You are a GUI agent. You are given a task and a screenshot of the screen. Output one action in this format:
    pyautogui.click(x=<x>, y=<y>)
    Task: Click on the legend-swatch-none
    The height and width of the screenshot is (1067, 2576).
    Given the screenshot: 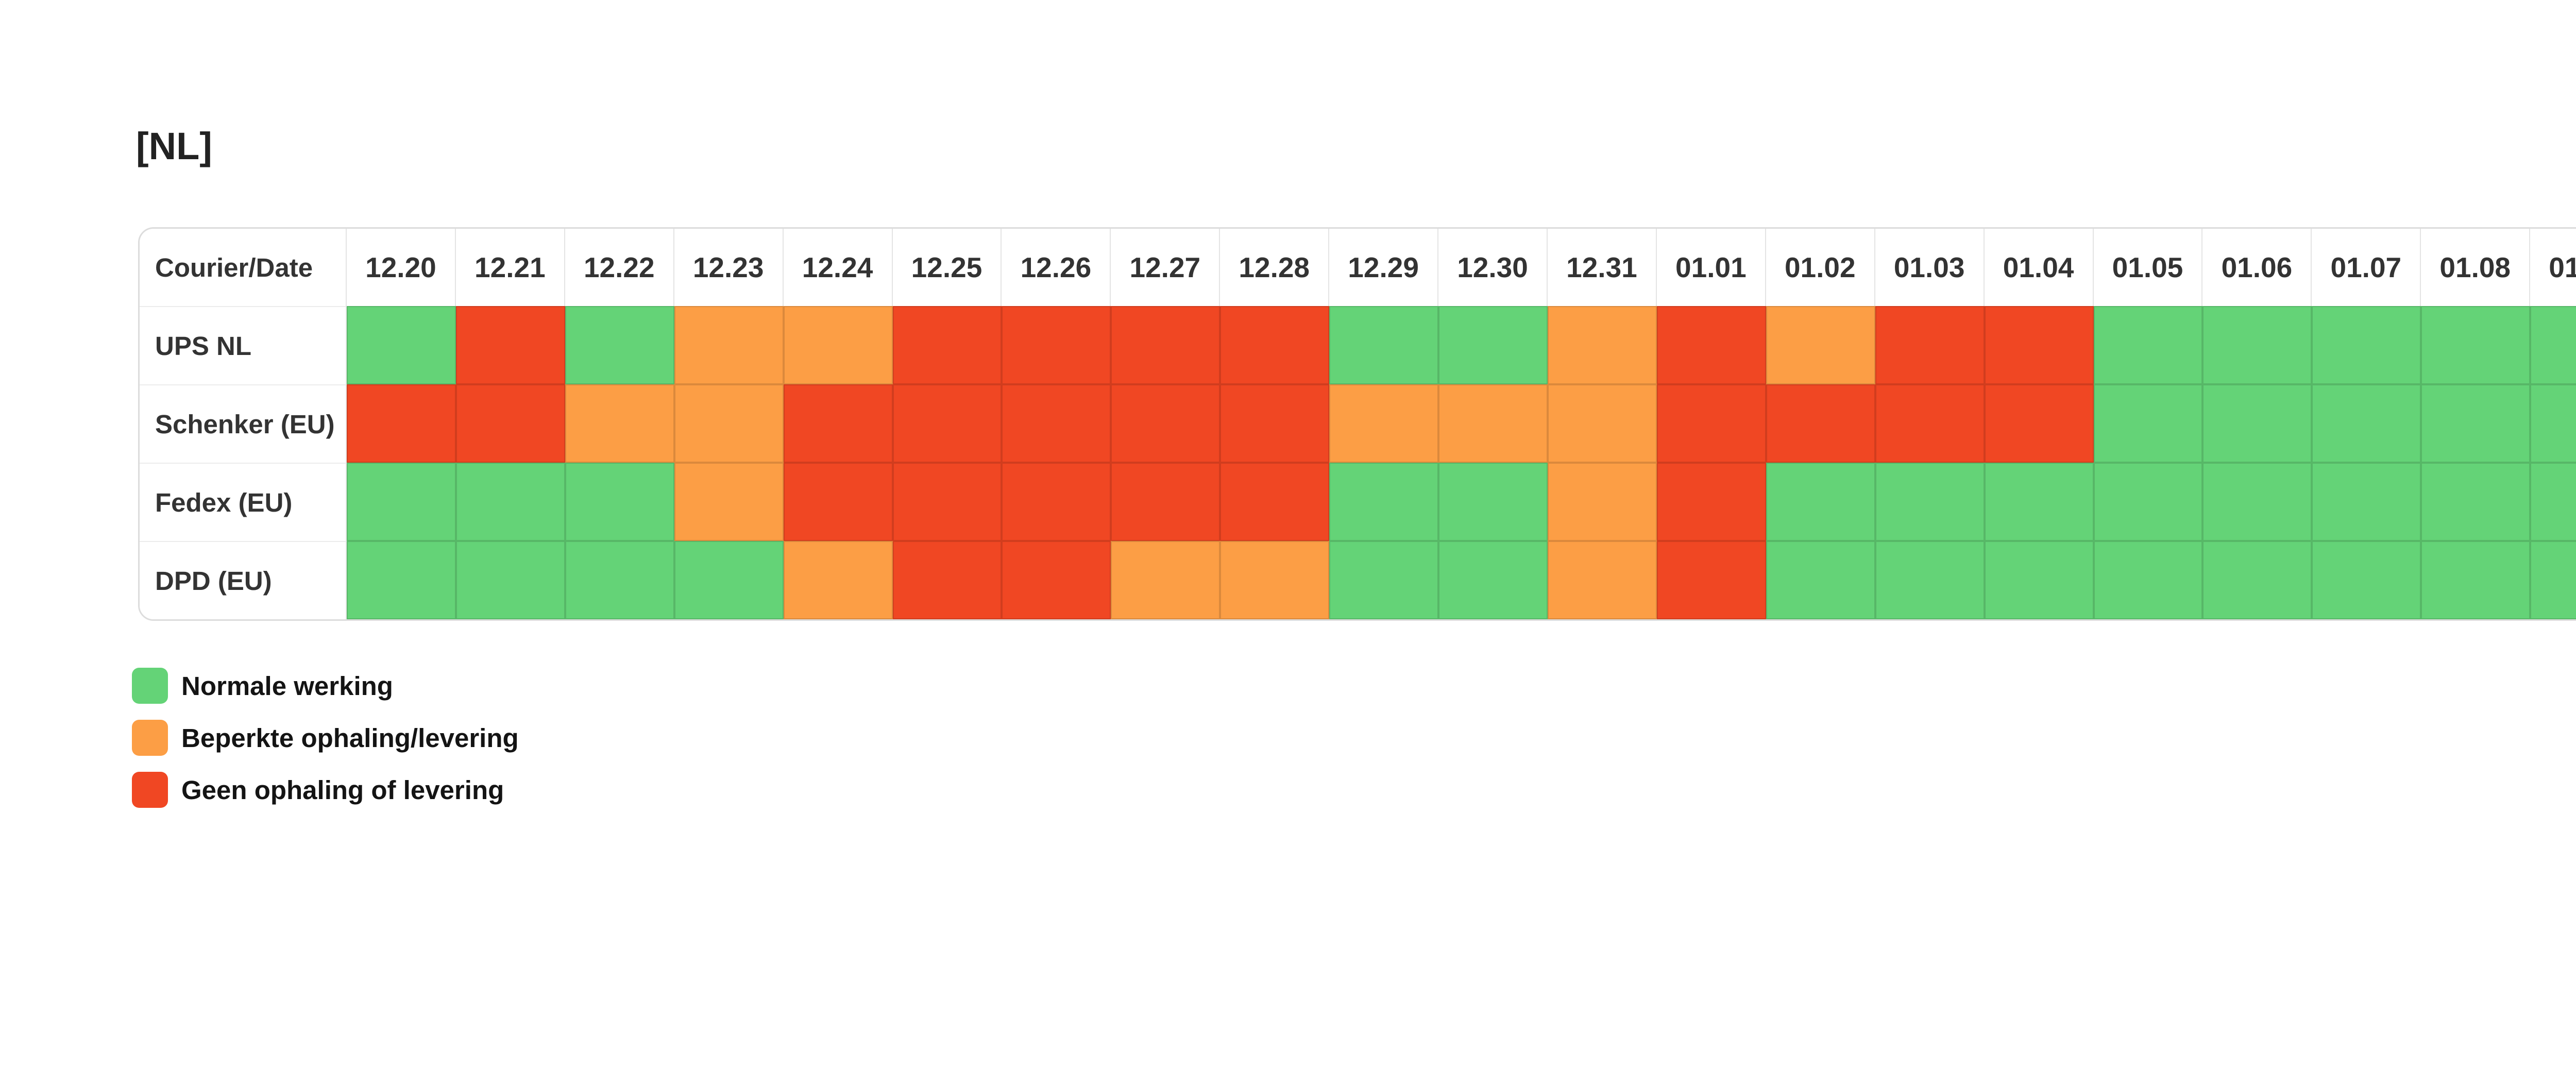 What is the action you would take?
    pyautogui.click(x=150, y=790)
    